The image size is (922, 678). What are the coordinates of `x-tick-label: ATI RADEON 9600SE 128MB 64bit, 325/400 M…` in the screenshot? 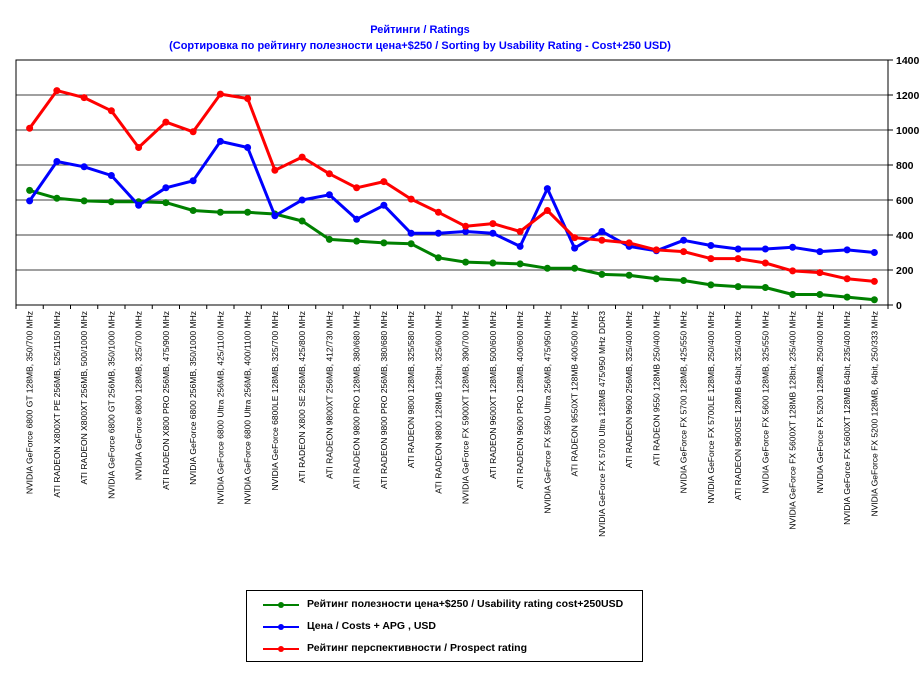 It's located at (738, 405).